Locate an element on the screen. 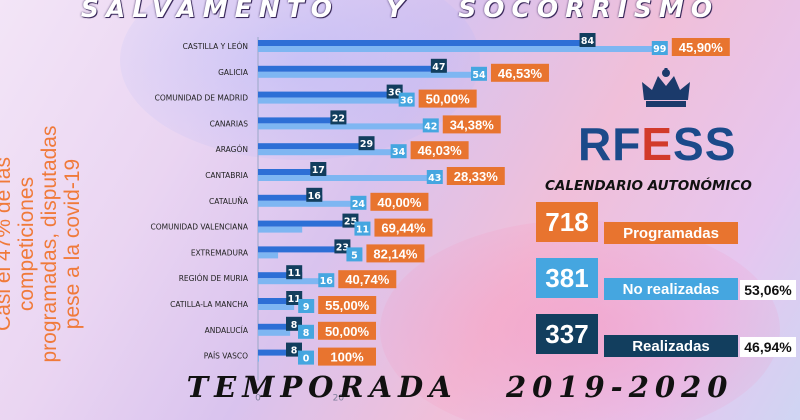 Image resolution: width=800 pixels, height=420 pixels. realizadas-value-label: 84 is located at coordinates (588, 41).